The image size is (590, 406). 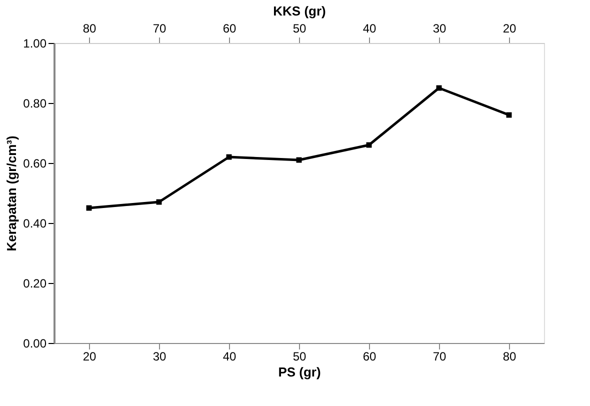 What do you see at coordinates (89, 357) in the screenshot?
I see `x-tick-label: 20` at bounding box center [89, 357].